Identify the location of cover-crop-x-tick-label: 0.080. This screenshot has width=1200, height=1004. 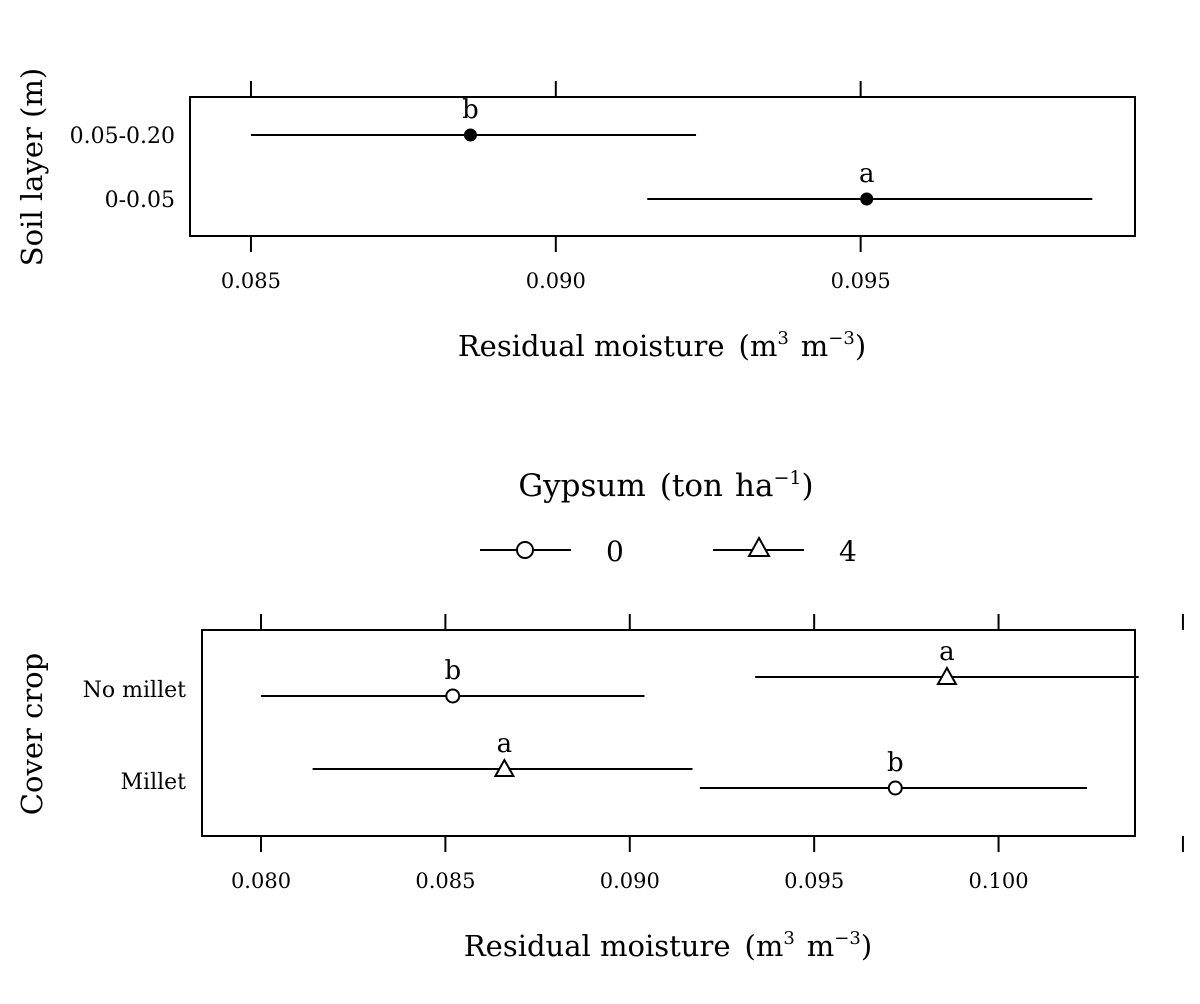
(261, 881).